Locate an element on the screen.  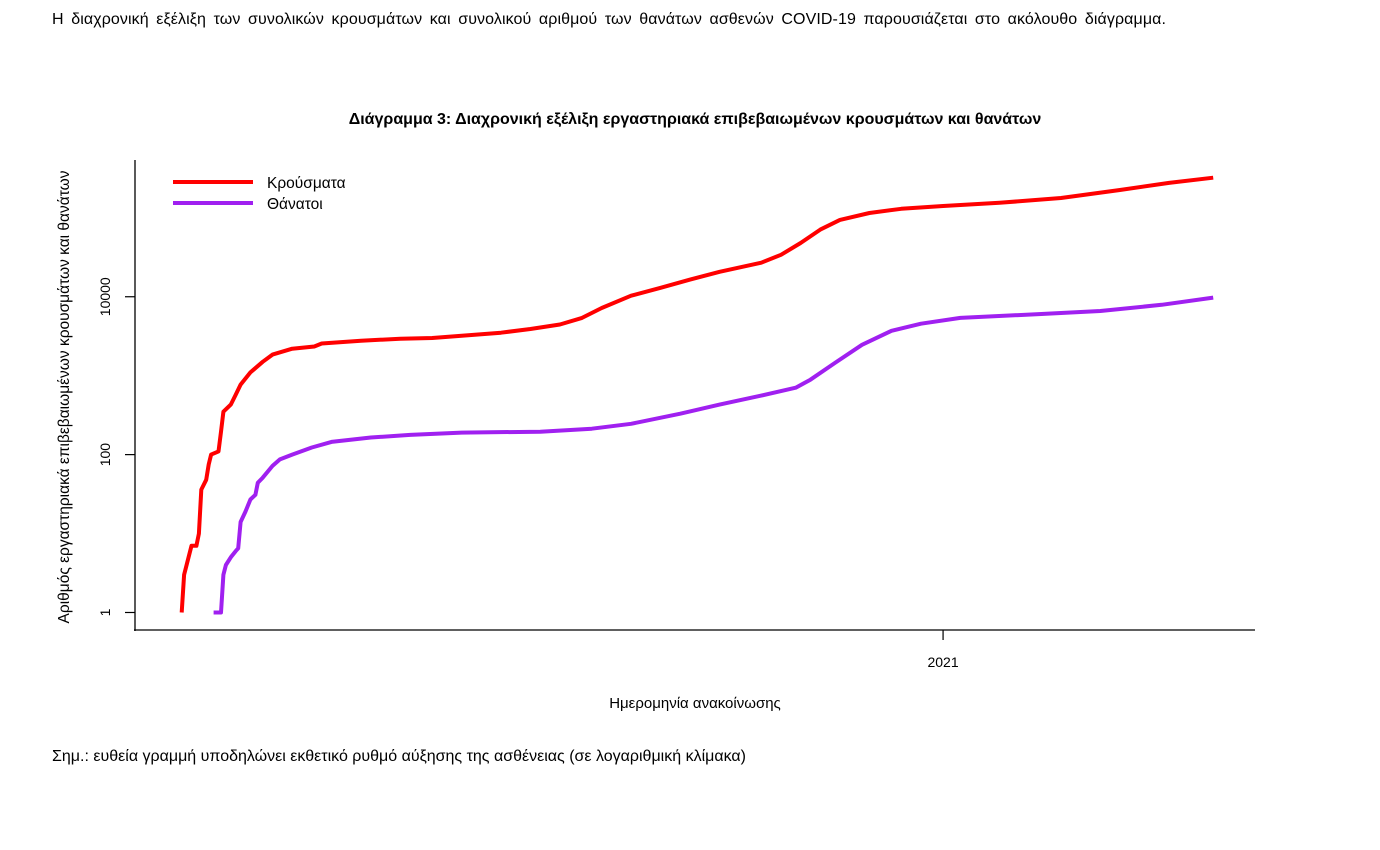
legend: Κρούσματα Θάνατοι is located at coordinates (259, 194).